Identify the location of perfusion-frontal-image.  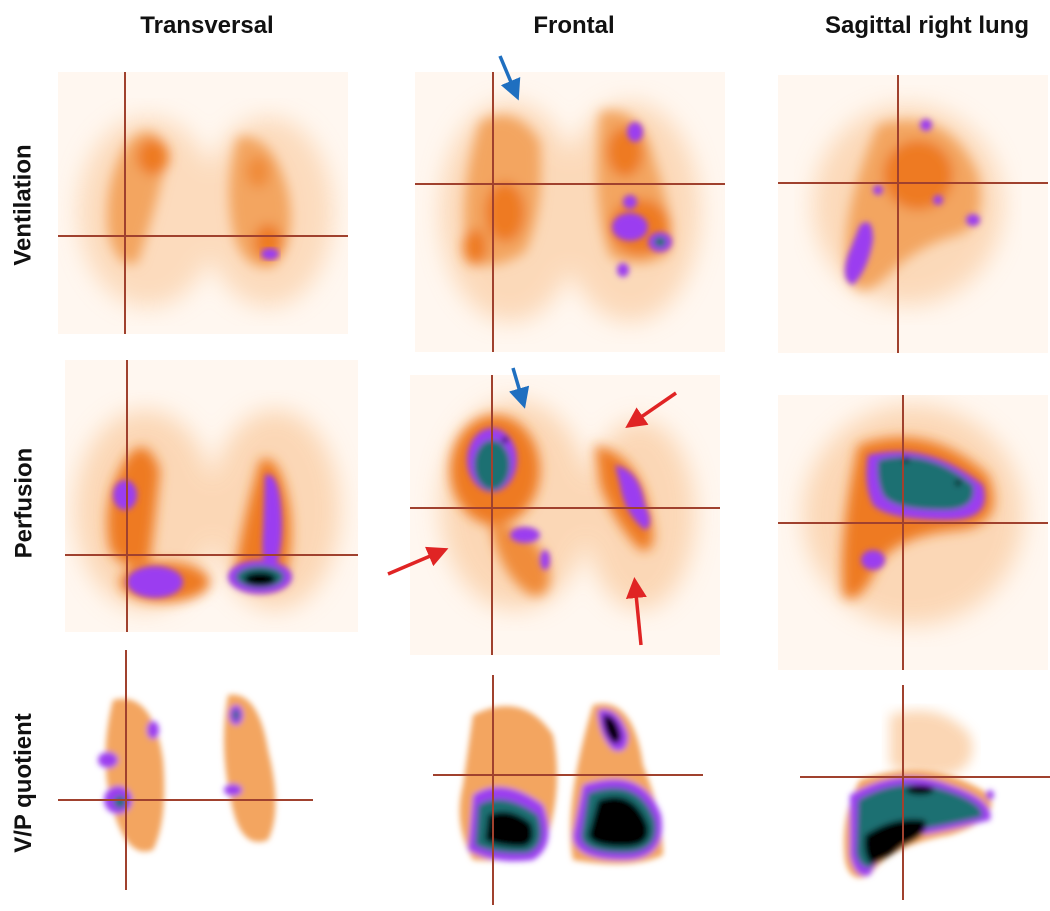
(565, 515).